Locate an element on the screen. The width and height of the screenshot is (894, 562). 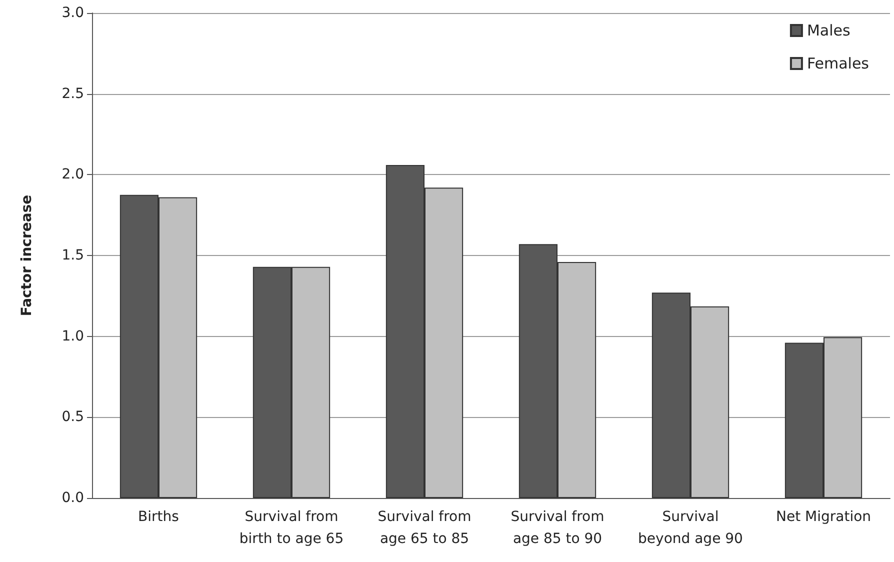
x-tick-label: Survival from age 65 to 85 is located at coordinates (425, 528).